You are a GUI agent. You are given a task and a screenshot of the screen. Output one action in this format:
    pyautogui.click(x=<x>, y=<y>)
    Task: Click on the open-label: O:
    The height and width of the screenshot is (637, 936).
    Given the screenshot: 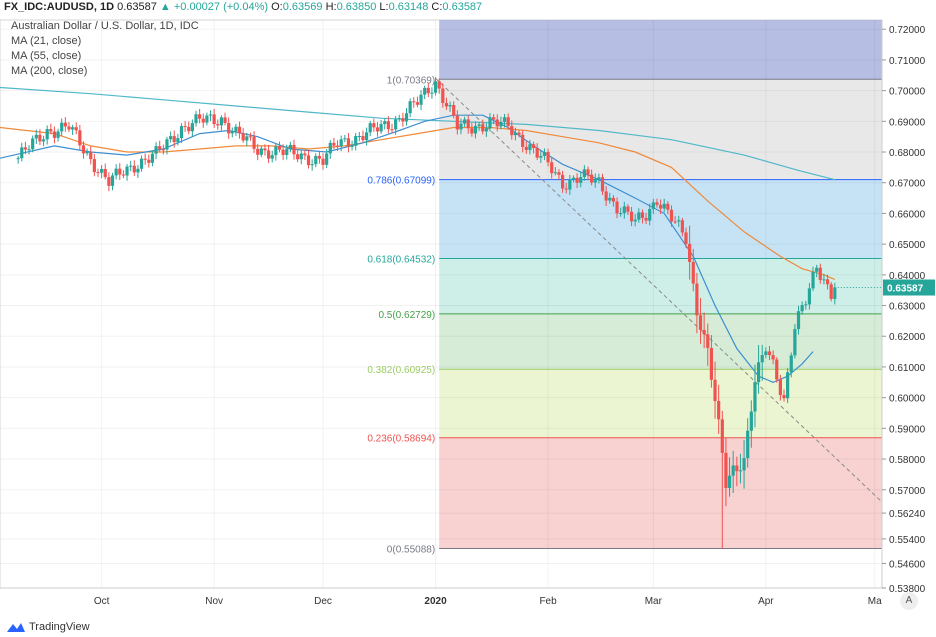 What is the action you would take?
    pyautogui.click(x=277, y=7)
    